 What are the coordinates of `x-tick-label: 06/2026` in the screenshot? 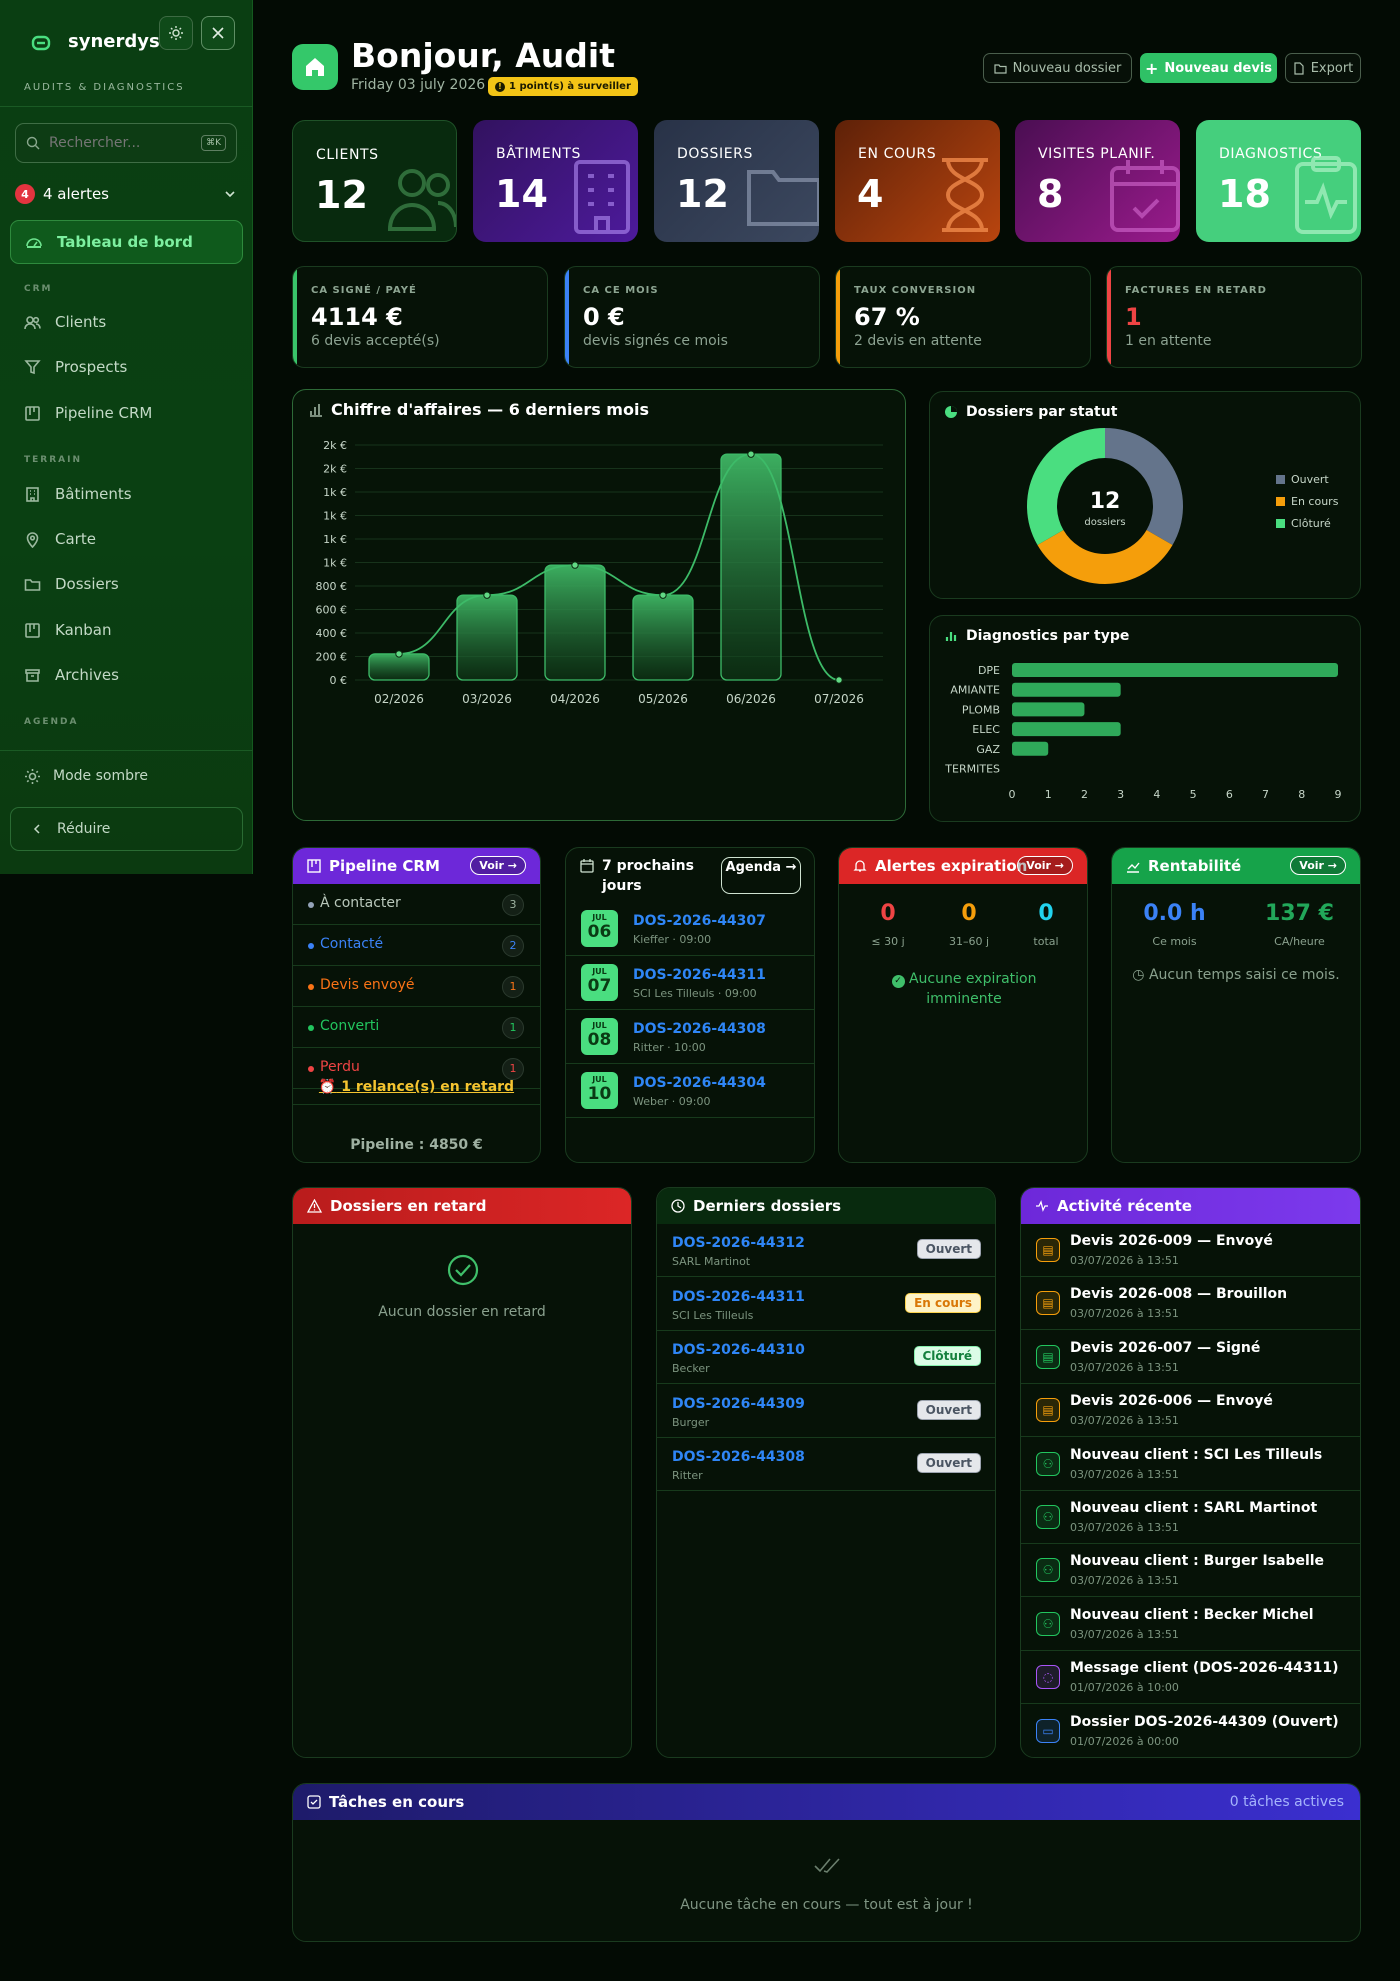 It's located at (751, 699).